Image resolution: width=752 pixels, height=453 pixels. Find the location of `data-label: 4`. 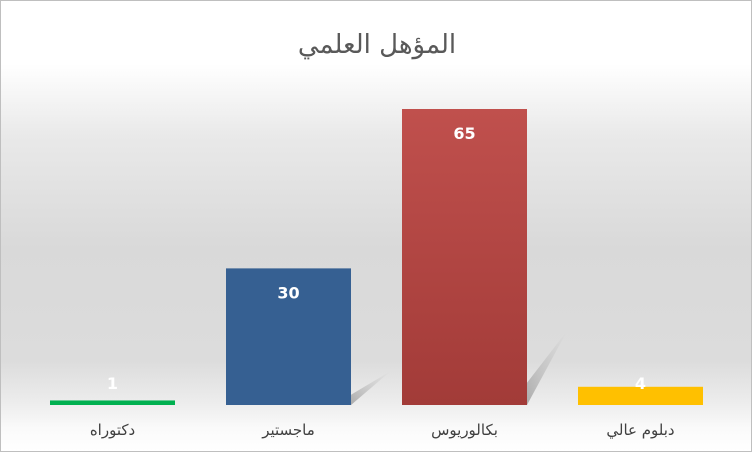

data-label: 4 is located at coordinates (640, 383).